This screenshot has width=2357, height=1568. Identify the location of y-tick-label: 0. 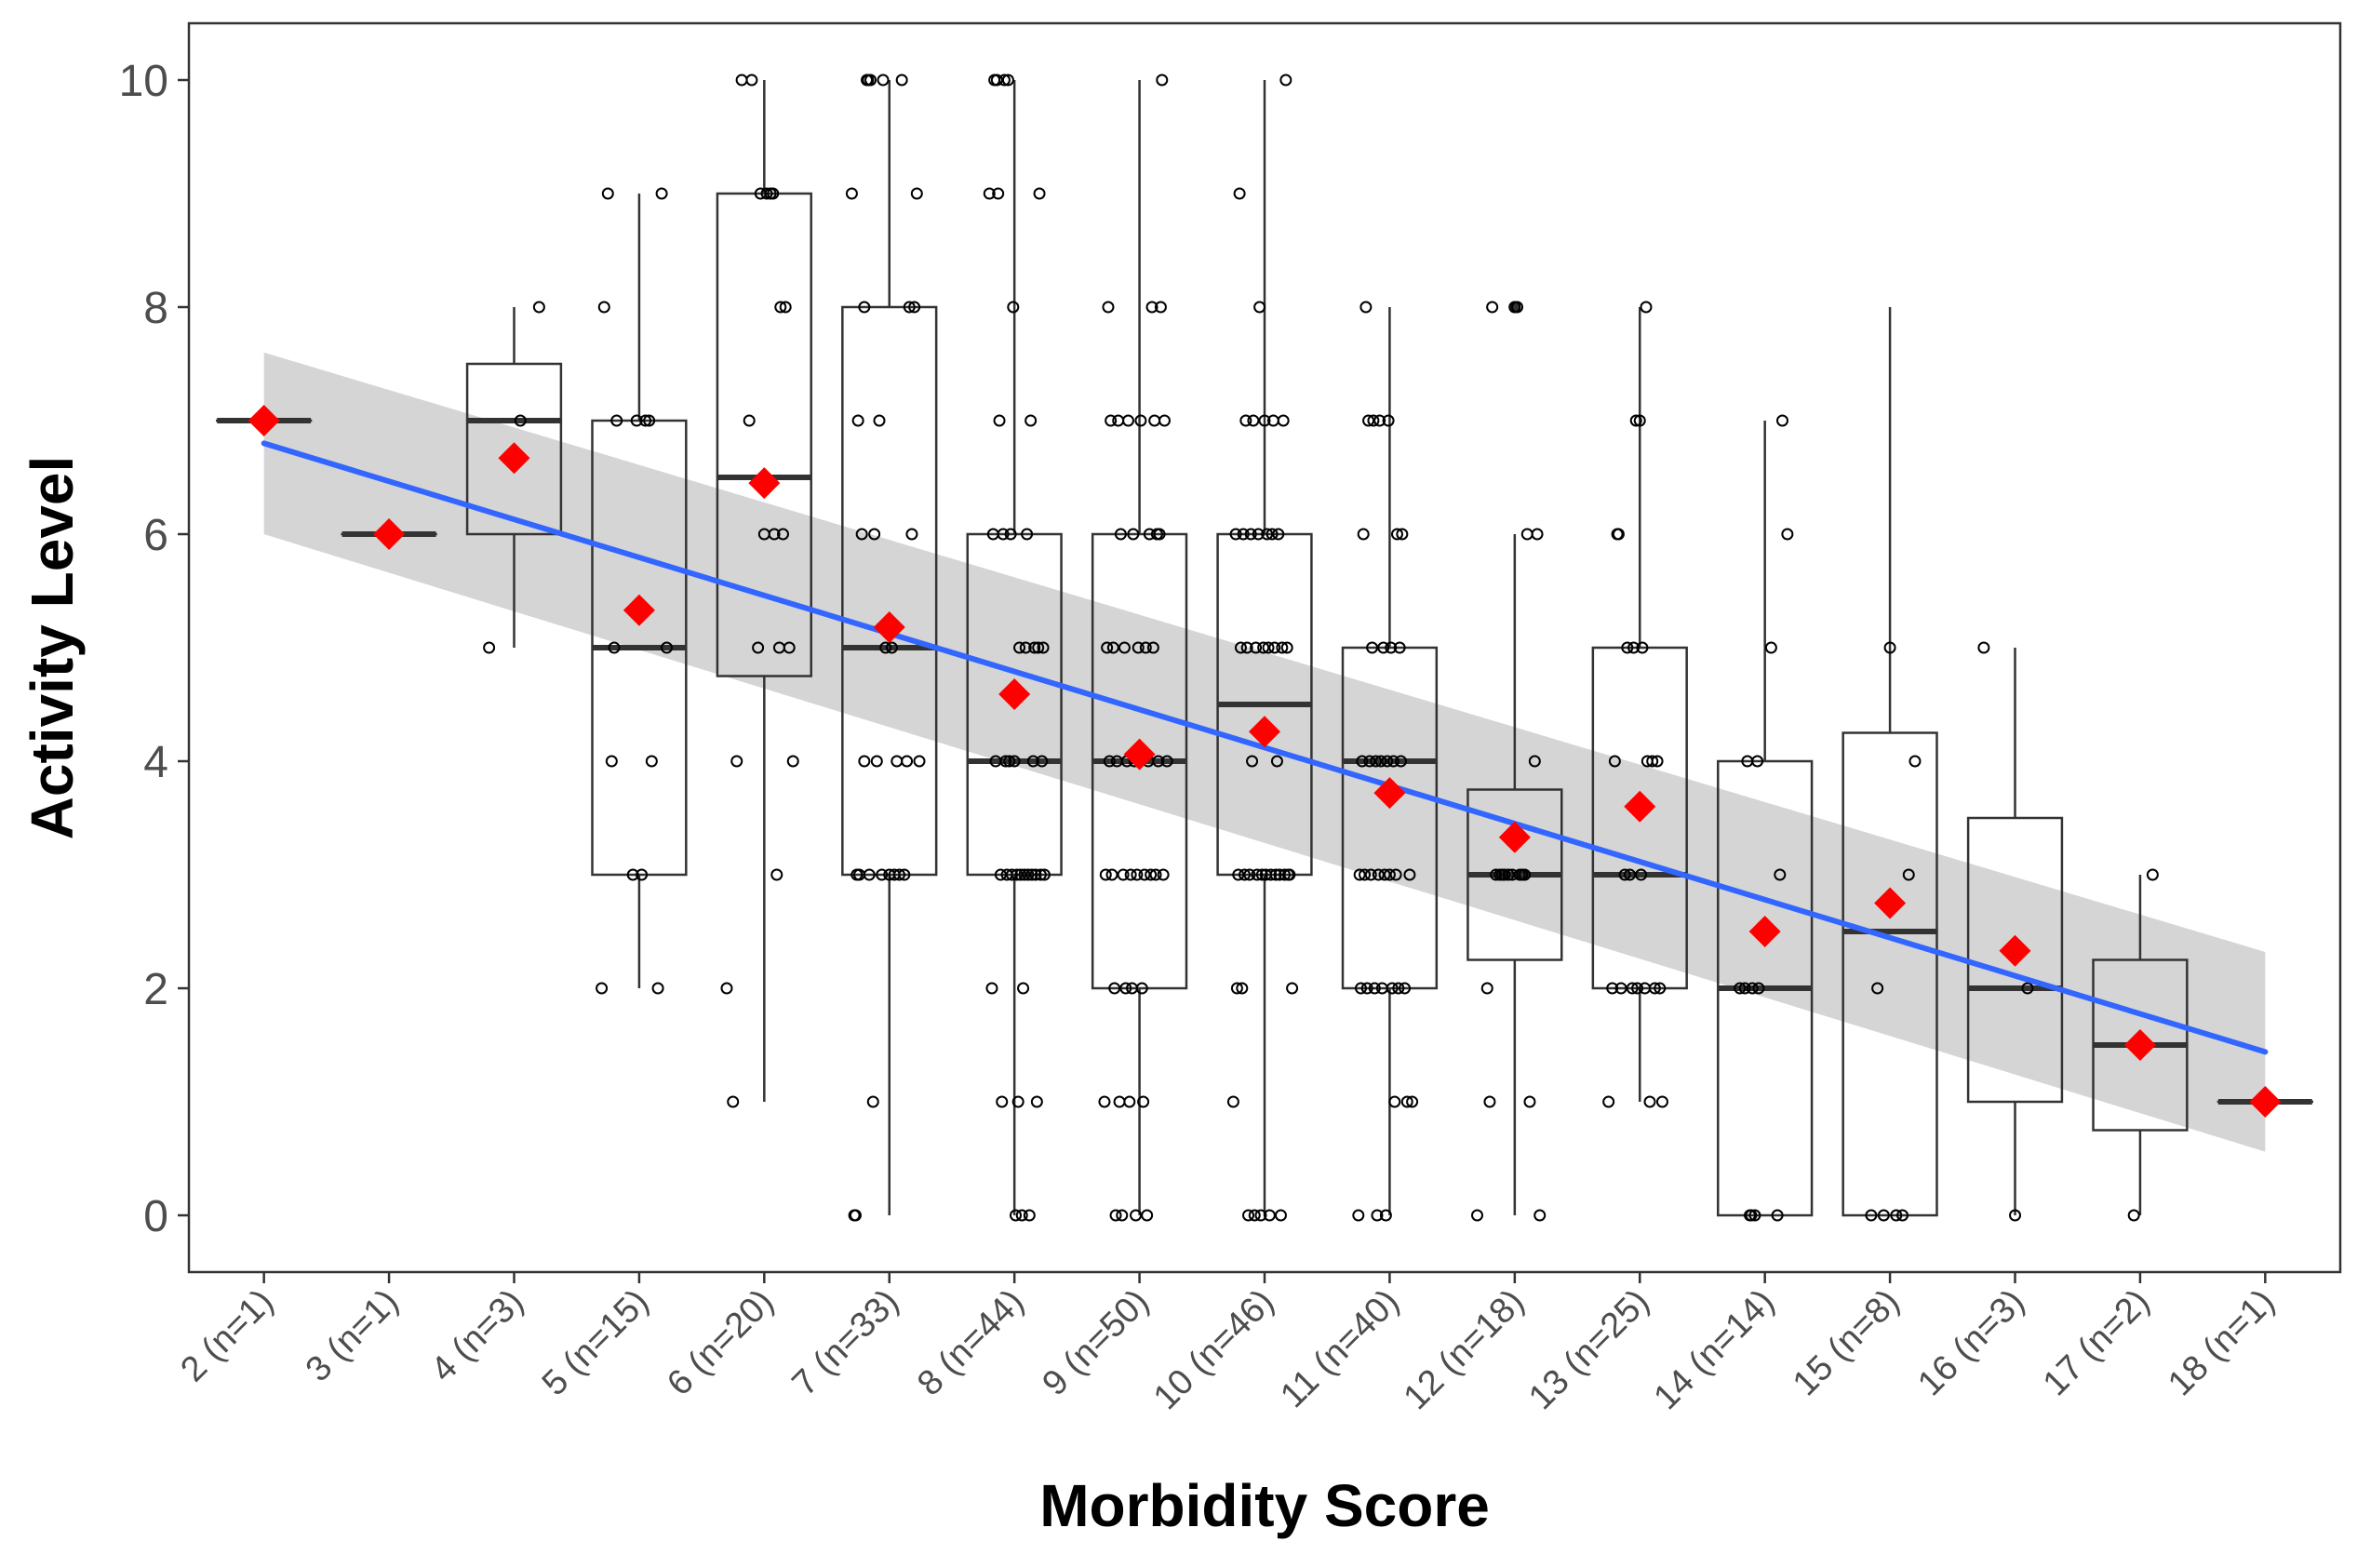
(155, 1216).